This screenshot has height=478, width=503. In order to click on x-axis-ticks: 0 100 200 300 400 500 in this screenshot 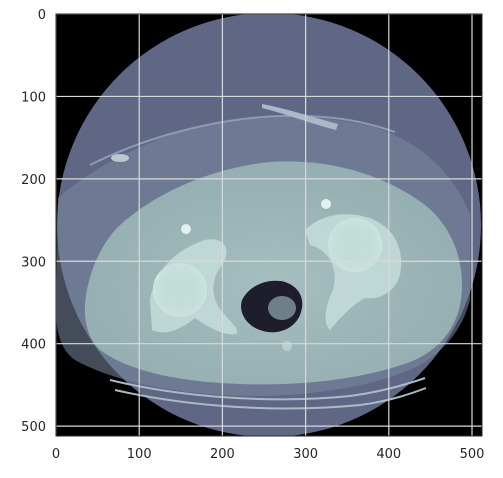, I will do `click(268, 454)`.